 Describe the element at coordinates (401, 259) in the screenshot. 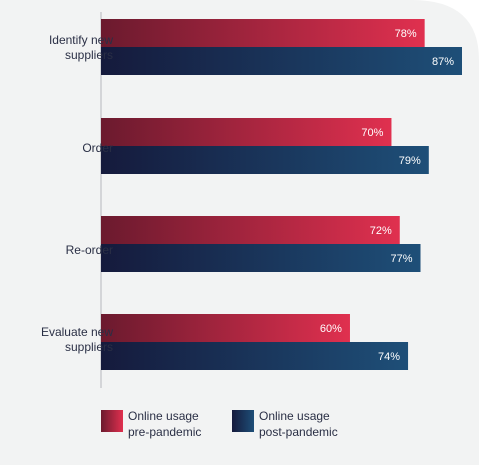

I see `value-label-re-order-post-pandemic: 77%` at that location.